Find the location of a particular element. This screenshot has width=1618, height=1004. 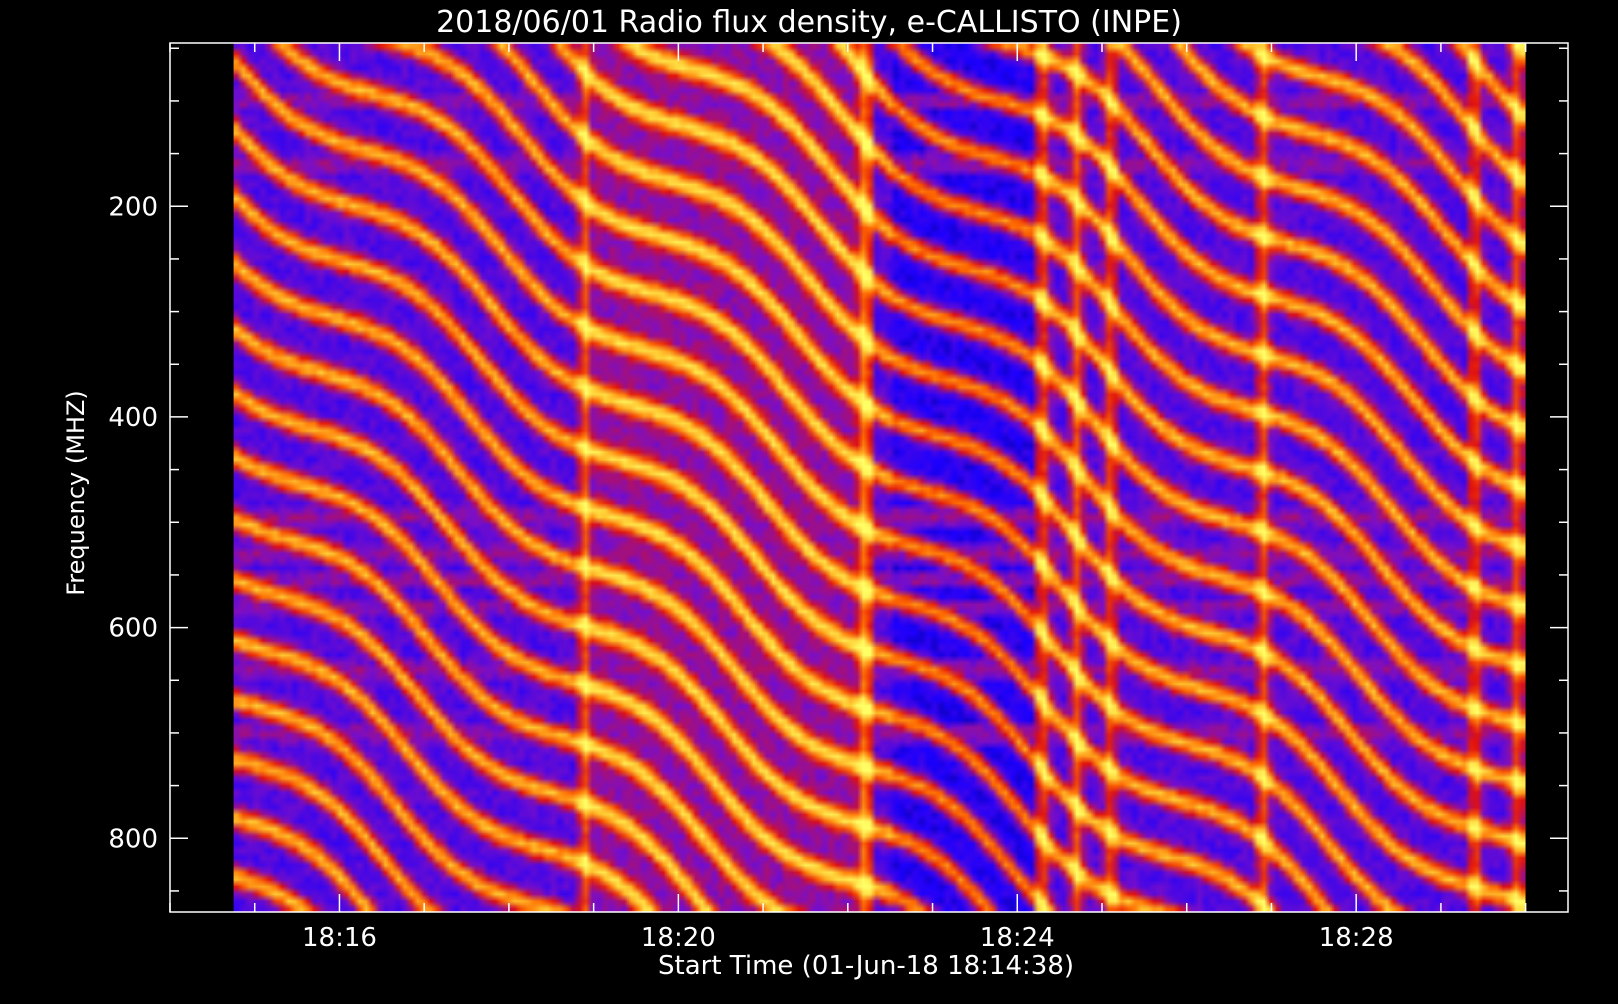

x-tick-label: 18:24 is located at coordinates (1017, 938).